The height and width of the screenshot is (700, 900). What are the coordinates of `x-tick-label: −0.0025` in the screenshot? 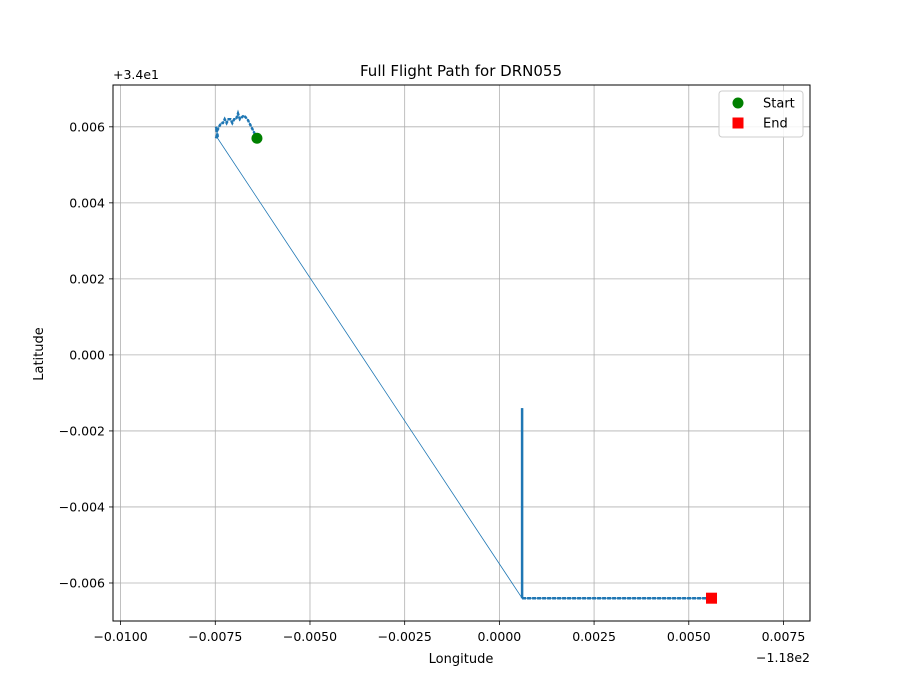 It's located at (405, 636).